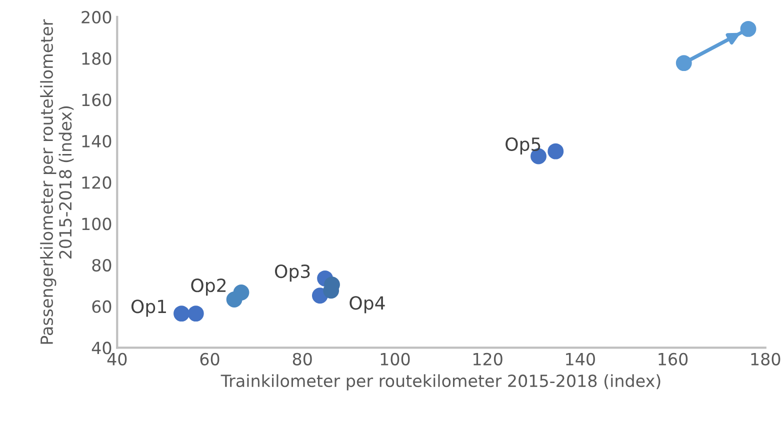 The width and height of the screenshot is (781, 424). I want to click on x-tick-label: 160, so click(673, 359).